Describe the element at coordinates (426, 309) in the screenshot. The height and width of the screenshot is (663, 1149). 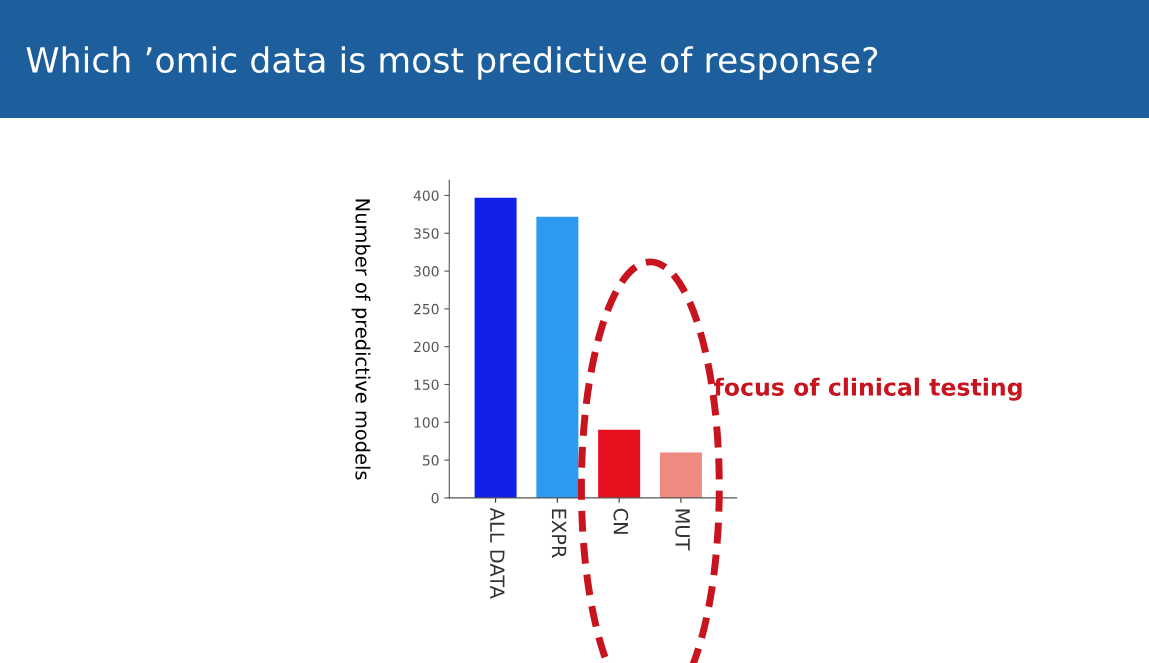
I see `y-tick-label: 250` at that location.